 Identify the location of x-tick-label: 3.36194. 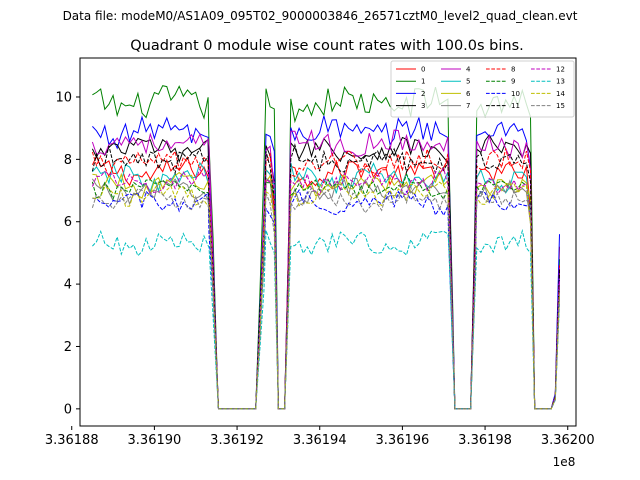
(320, 440).